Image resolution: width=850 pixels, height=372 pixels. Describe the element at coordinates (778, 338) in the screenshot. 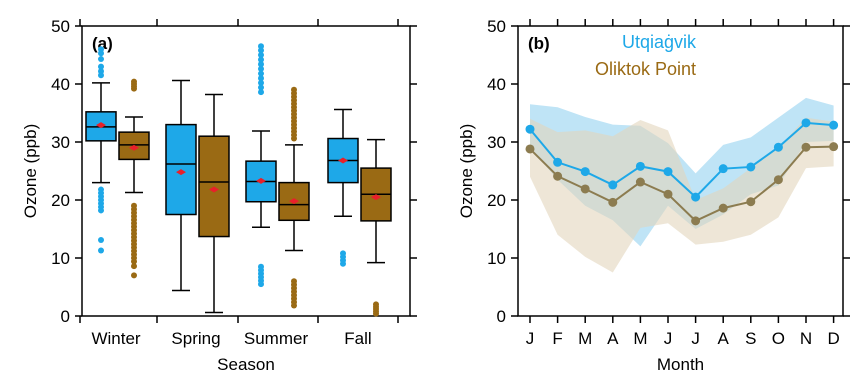

I see `month-tick-label: O` at that location.